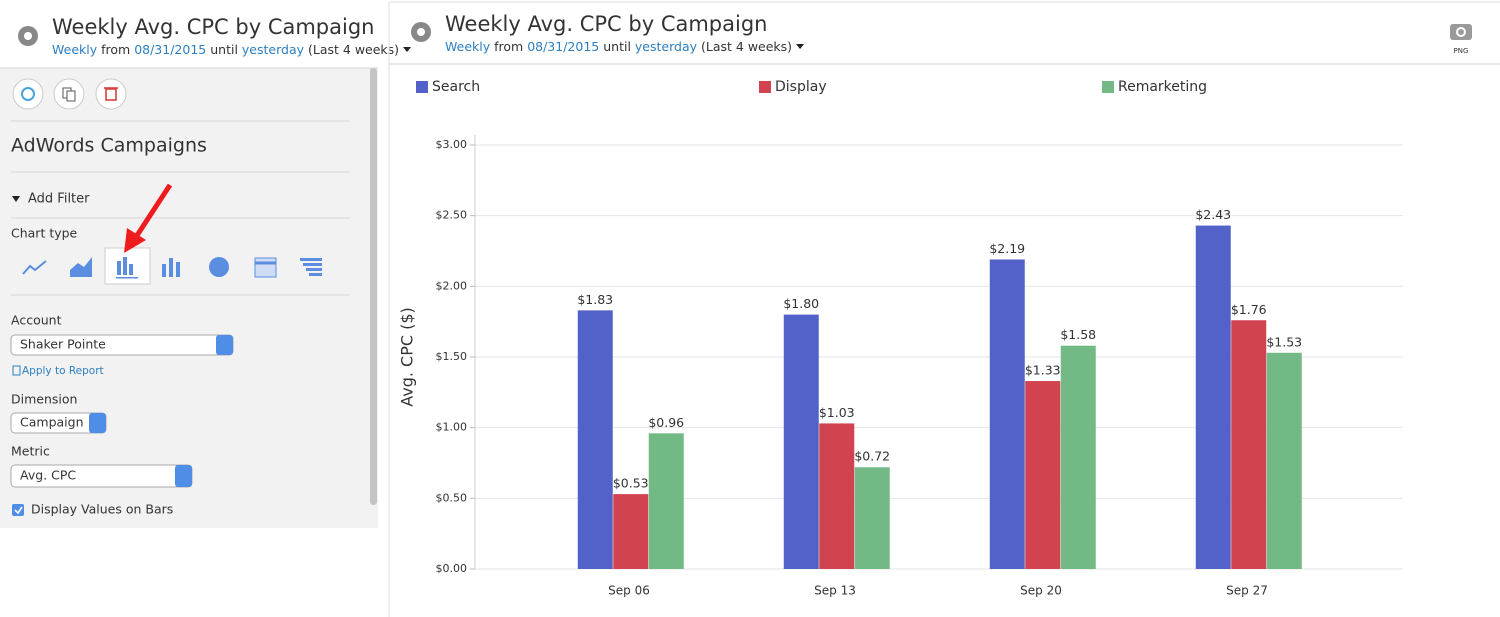 The image size is (1500, 617). What do you see at coordinates (122, 345) in the screenshot?
I see `account-select` at bounding box center [122, 345].